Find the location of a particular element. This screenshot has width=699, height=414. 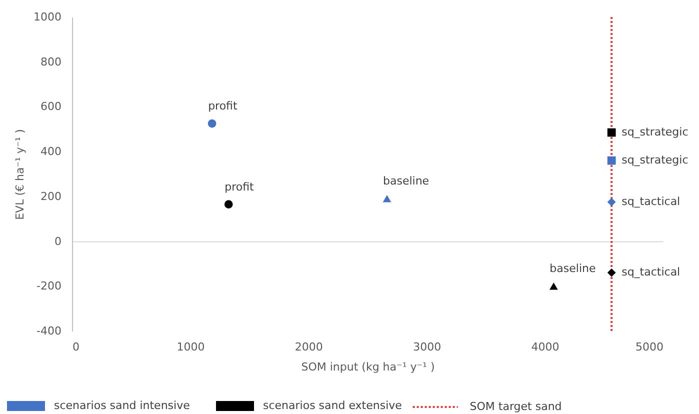

x-tick-label: 1000 is located at coordinates (190, 347).